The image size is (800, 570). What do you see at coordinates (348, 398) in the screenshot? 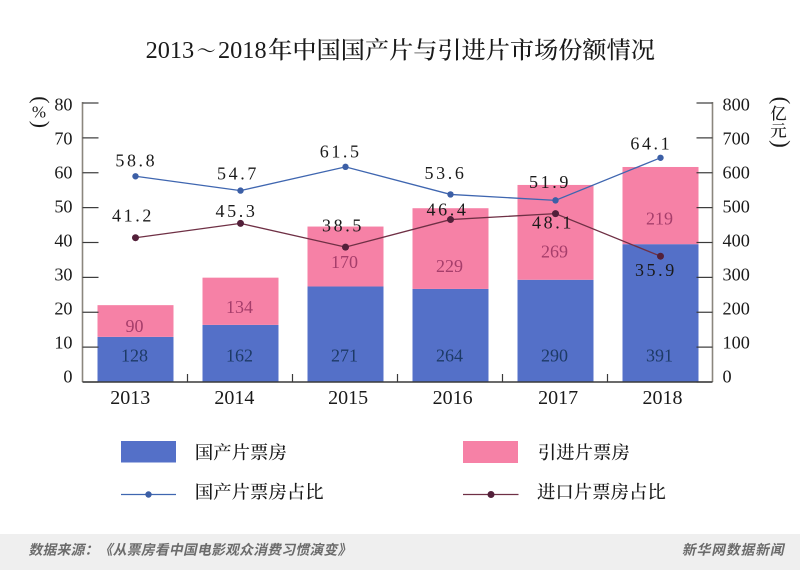
I see `svg-text: 2015` at bounding box center [348, 398].